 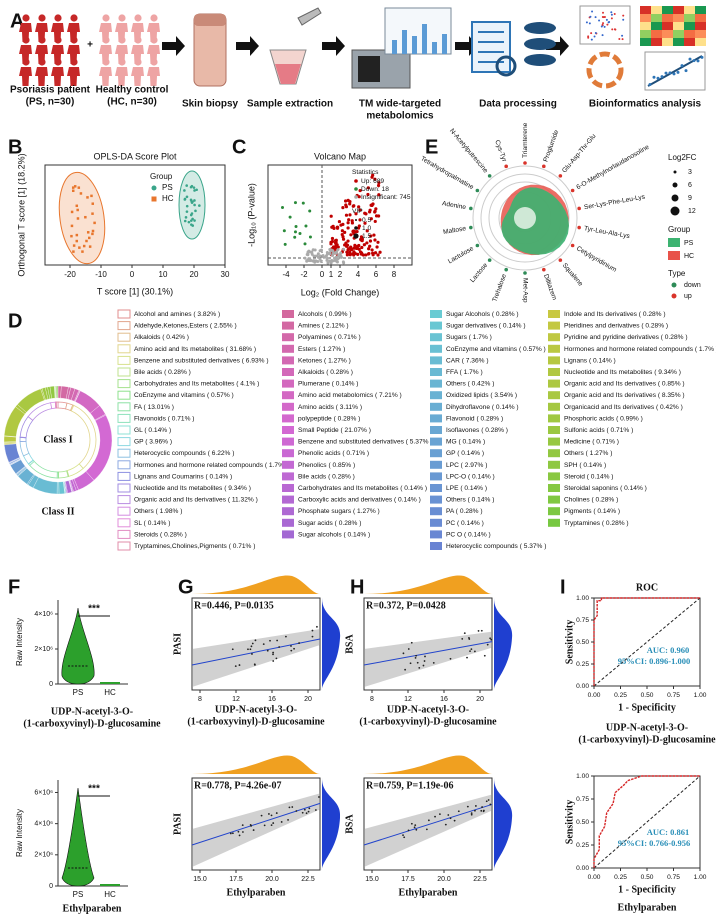 I want to click on category-name: Small Peptide, so click(x=318, y=430).